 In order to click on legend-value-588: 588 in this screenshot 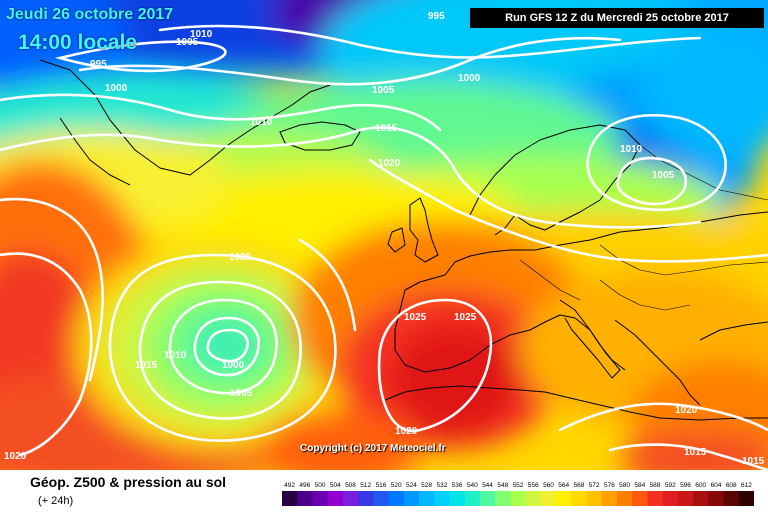, I will do `click(655, 485)`.